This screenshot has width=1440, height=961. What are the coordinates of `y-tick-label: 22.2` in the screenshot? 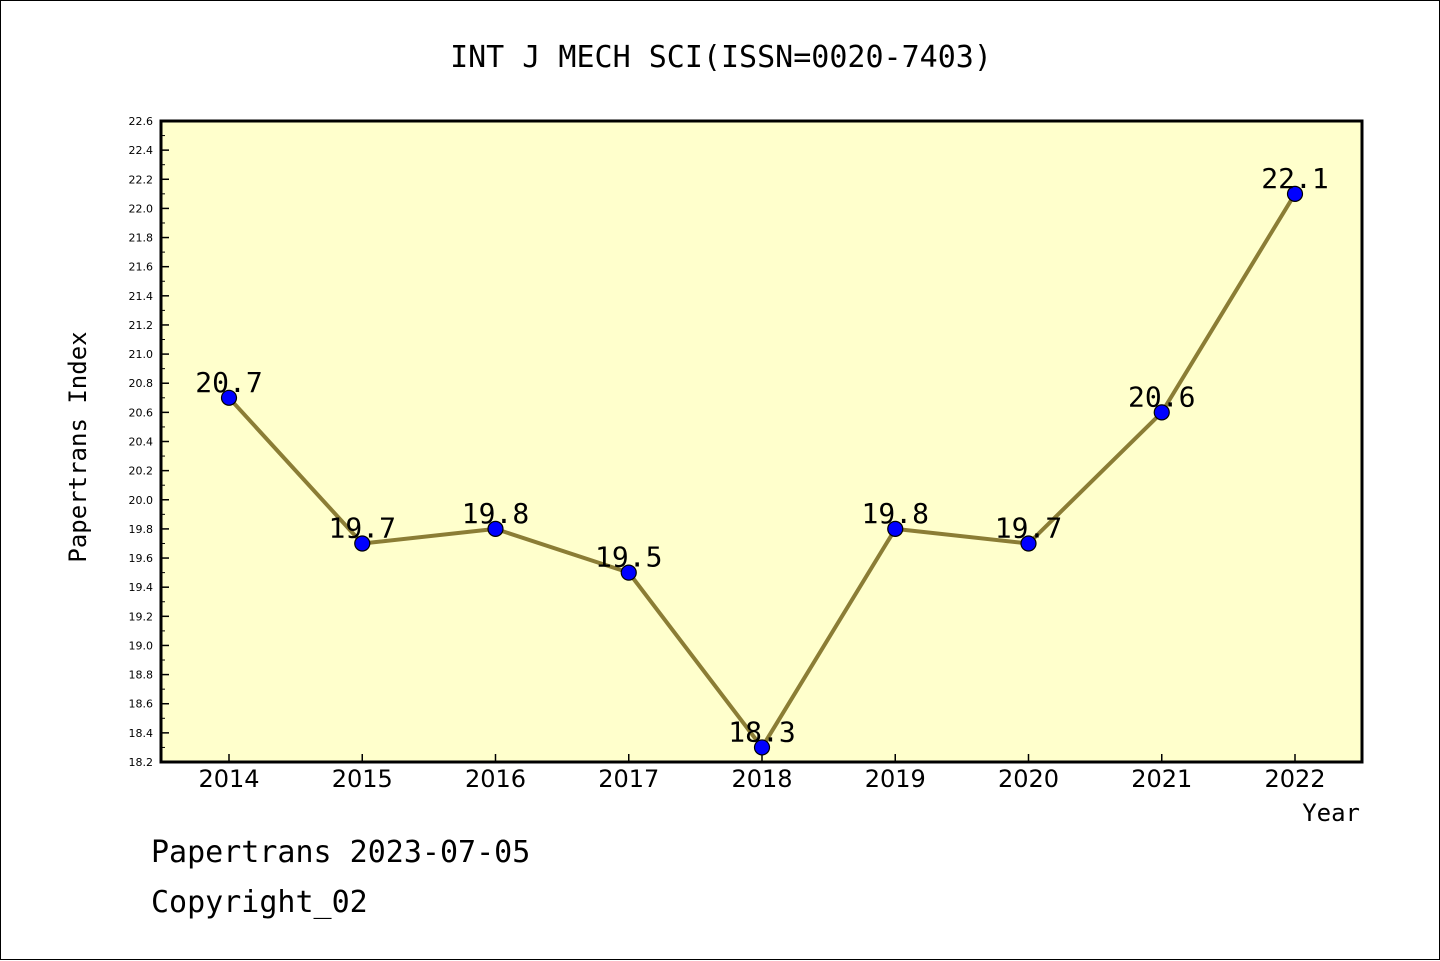 It's located at (141, 179).